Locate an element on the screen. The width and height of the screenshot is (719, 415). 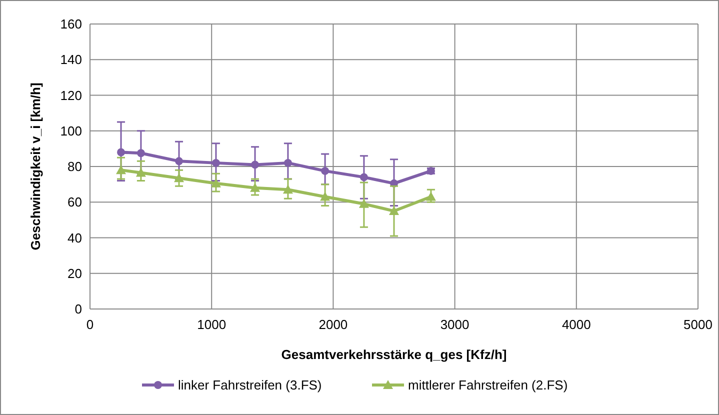
x-tick-label: 1000 is located at coordinates (211, 324).